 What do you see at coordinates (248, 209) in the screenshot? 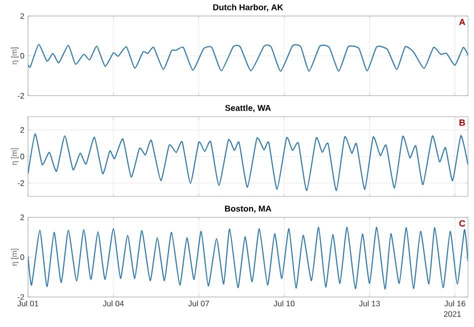
I see `chart-title: Boston, MA` at bounding box center [248, 209].